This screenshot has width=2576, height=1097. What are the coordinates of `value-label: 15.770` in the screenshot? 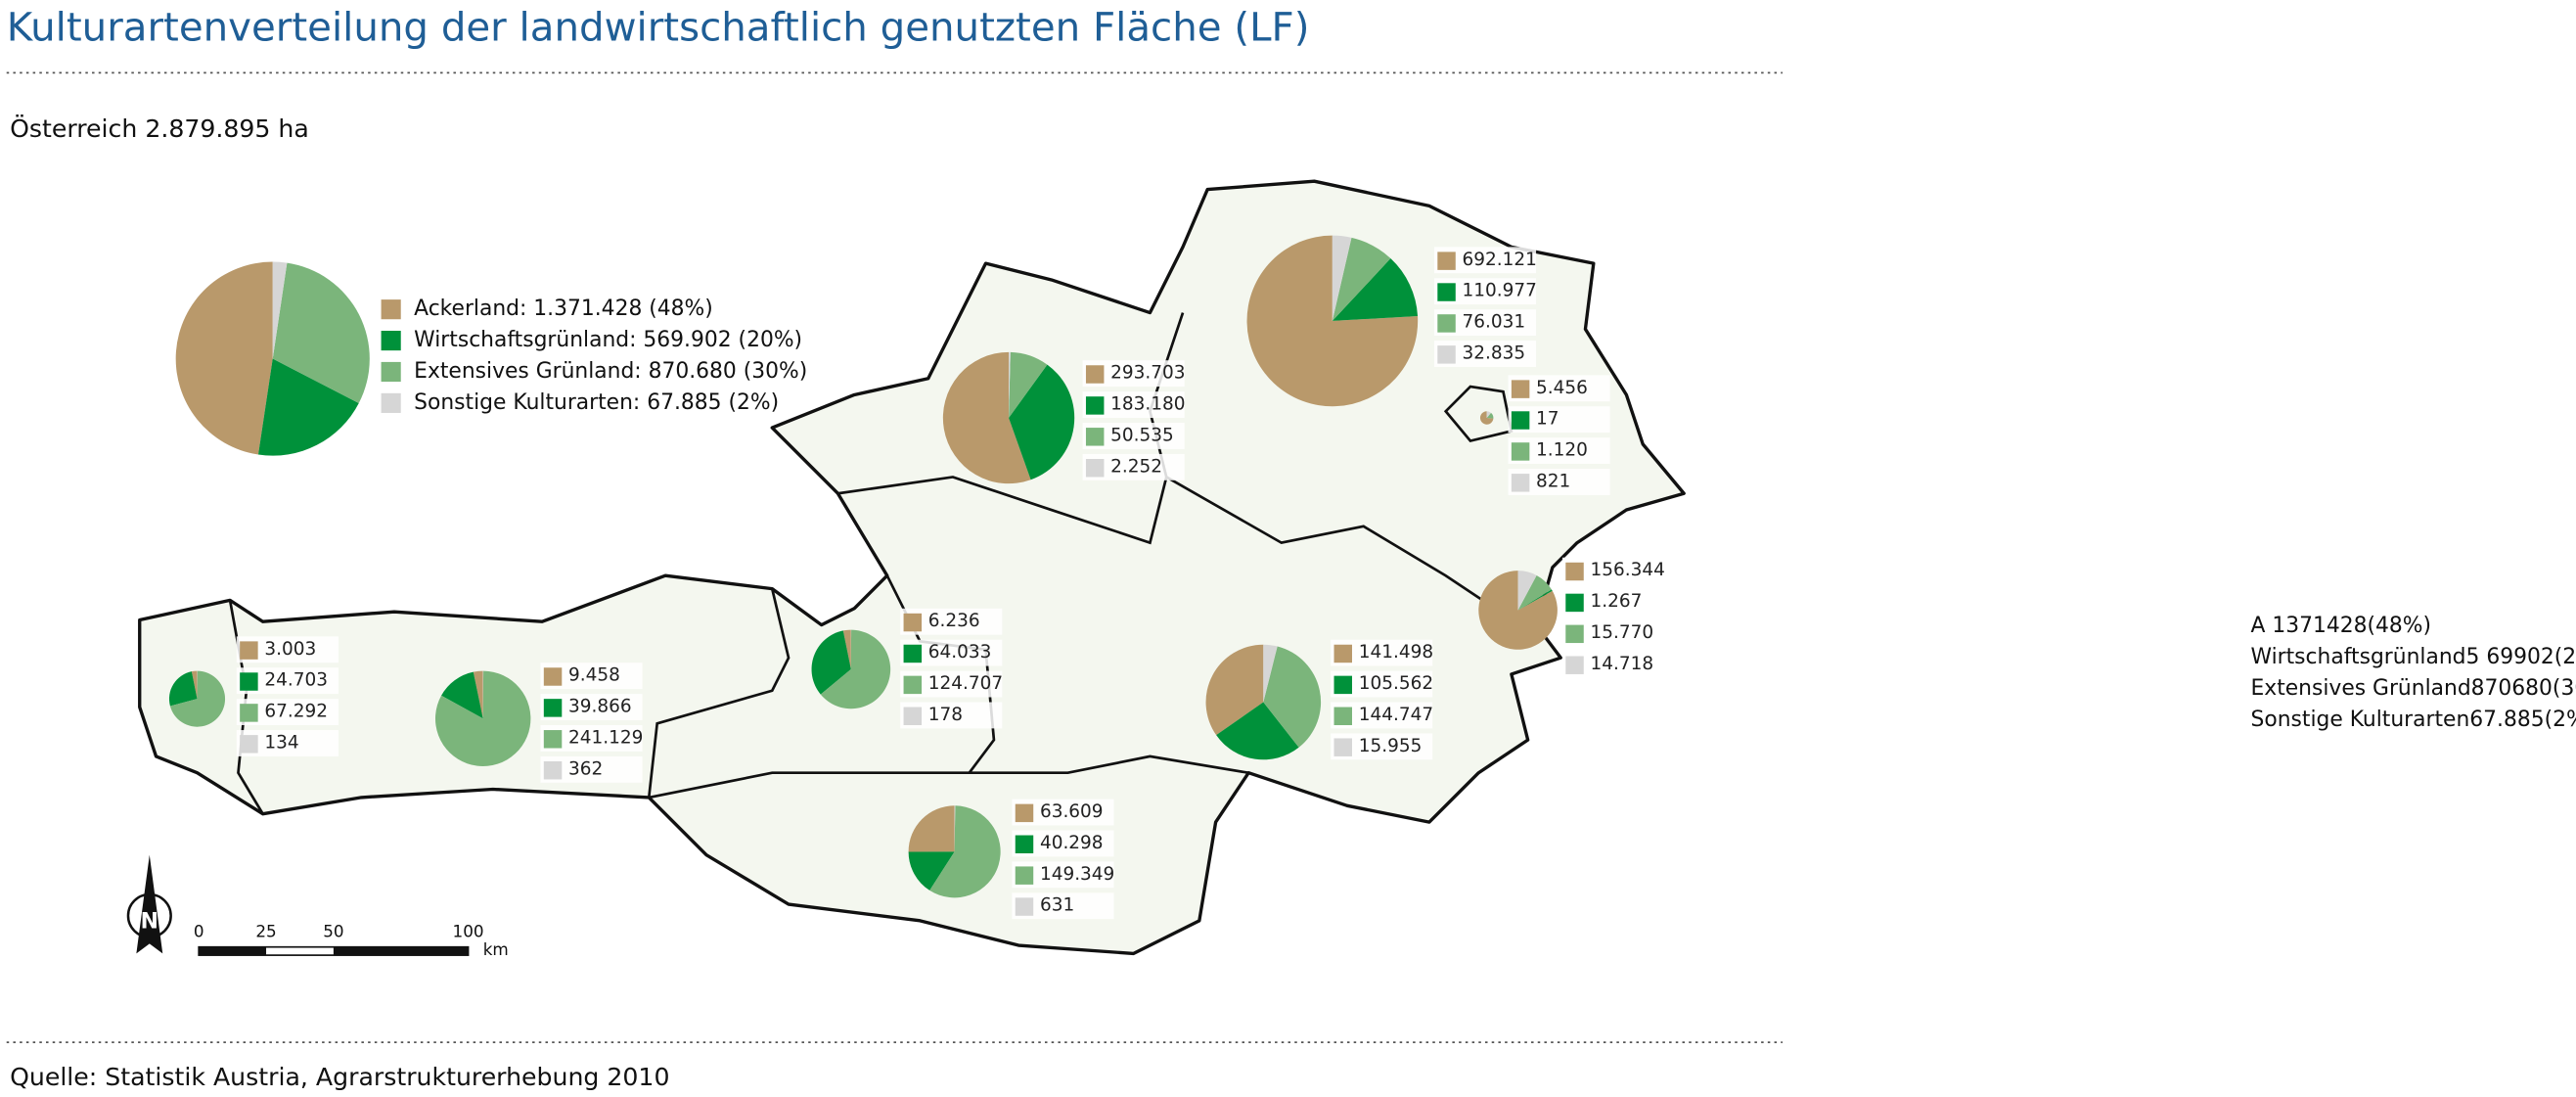 It's located at (1621, 632).